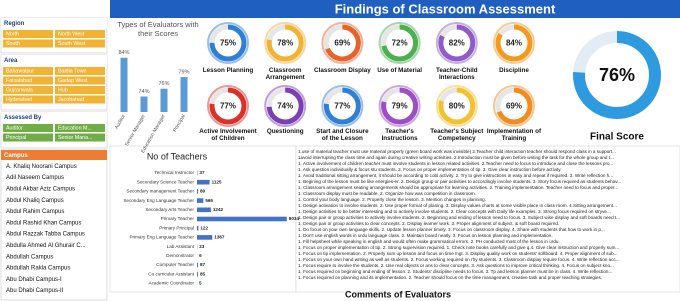 The height and width of the screenshot is (301, 680). What do you see at coordinates (35, 291) in the screenshot?
I see `slicer-item-label: Abu Dhabi Campus-II` at bounding box center [35, 291].